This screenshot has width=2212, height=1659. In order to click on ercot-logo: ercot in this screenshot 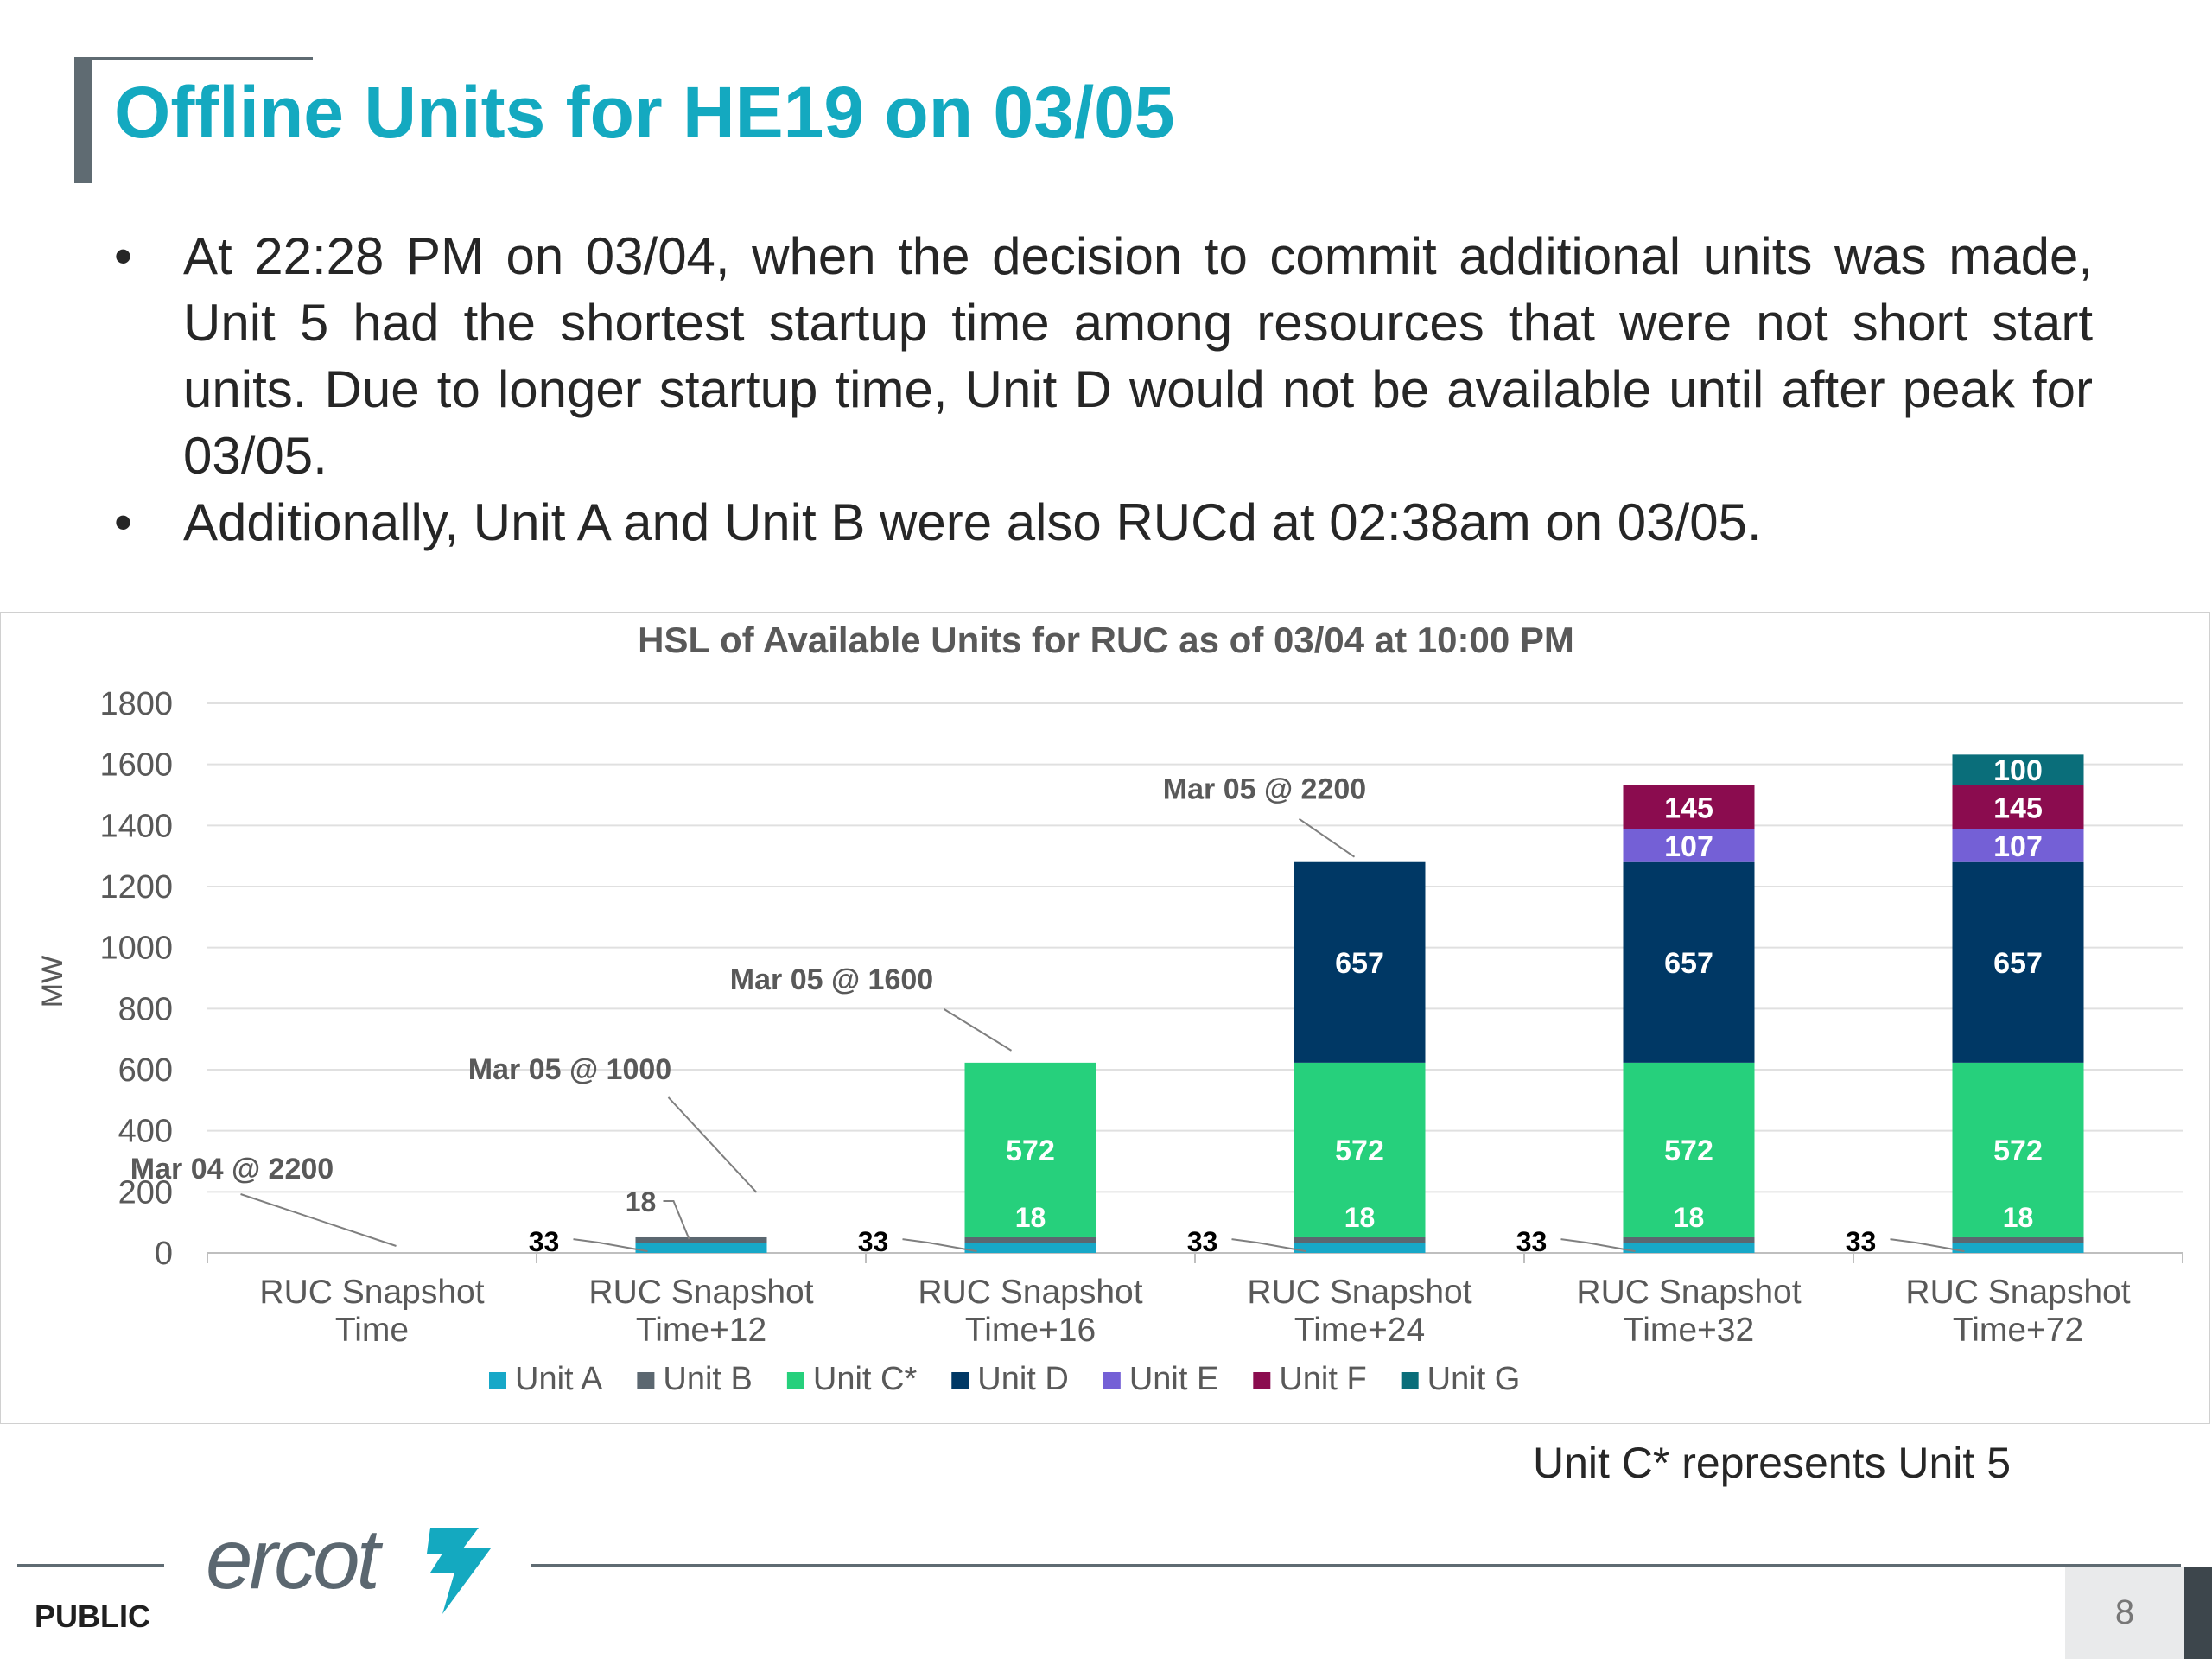, I will do `click(348, 1562)`.